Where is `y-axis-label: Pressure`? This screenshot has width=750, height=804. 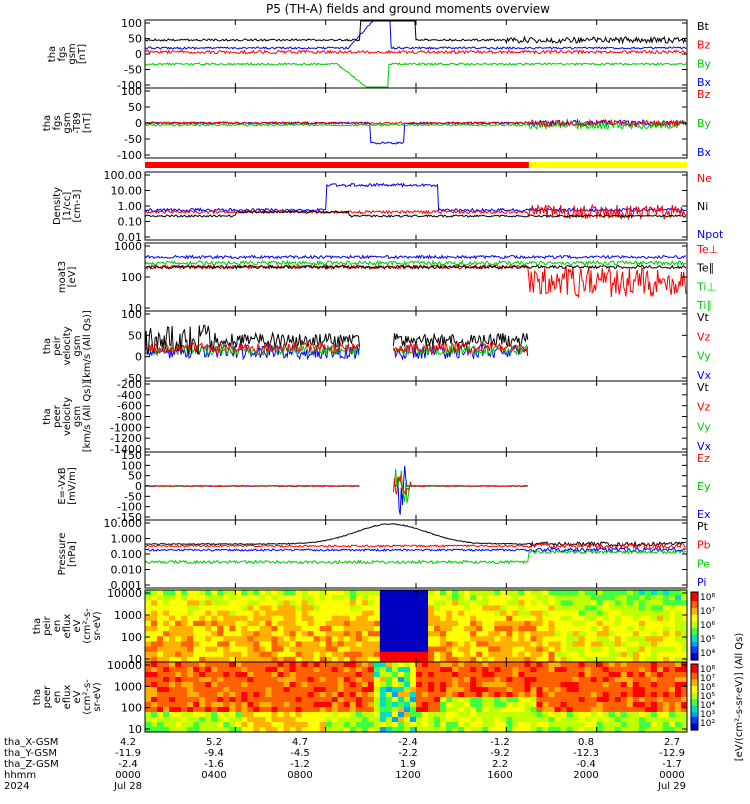
y-axis-label: Pressure is located at coordinates (62, 554).